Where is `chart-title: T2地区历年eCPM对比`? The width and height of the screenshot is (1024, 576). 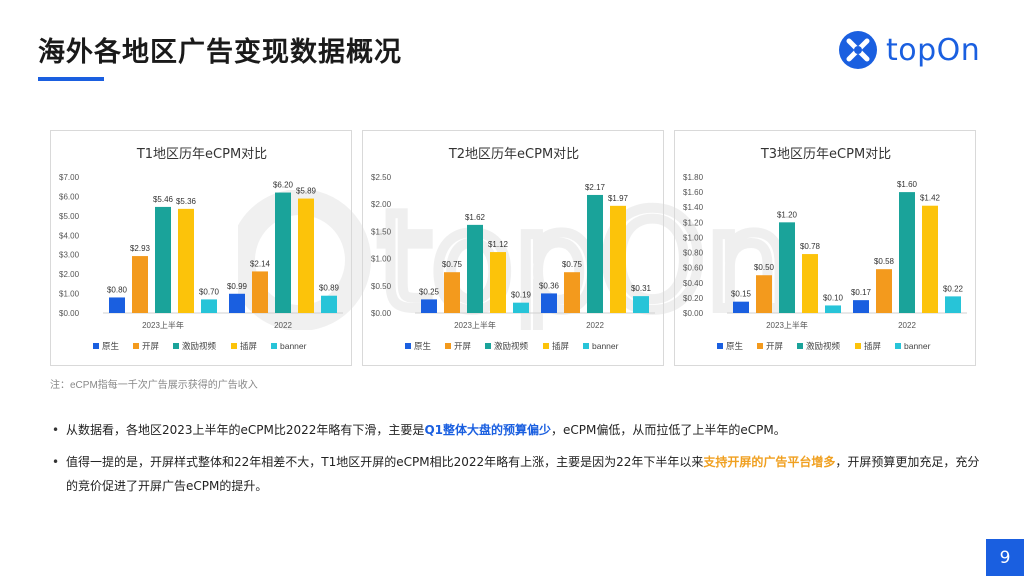
chart-title: T2地区历年eCPM对比 is located at coordinates (513, 154).